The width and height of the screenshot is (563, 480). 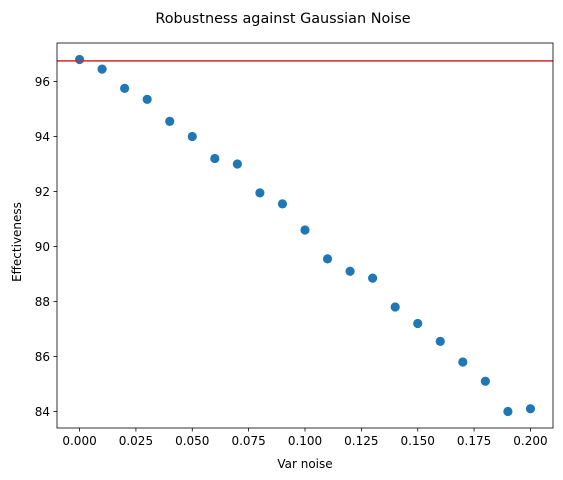 What do you see at coordinates (42, 82) in the screenshot?
I see `y-tick-label: 96` at bounding box center [42, 82].